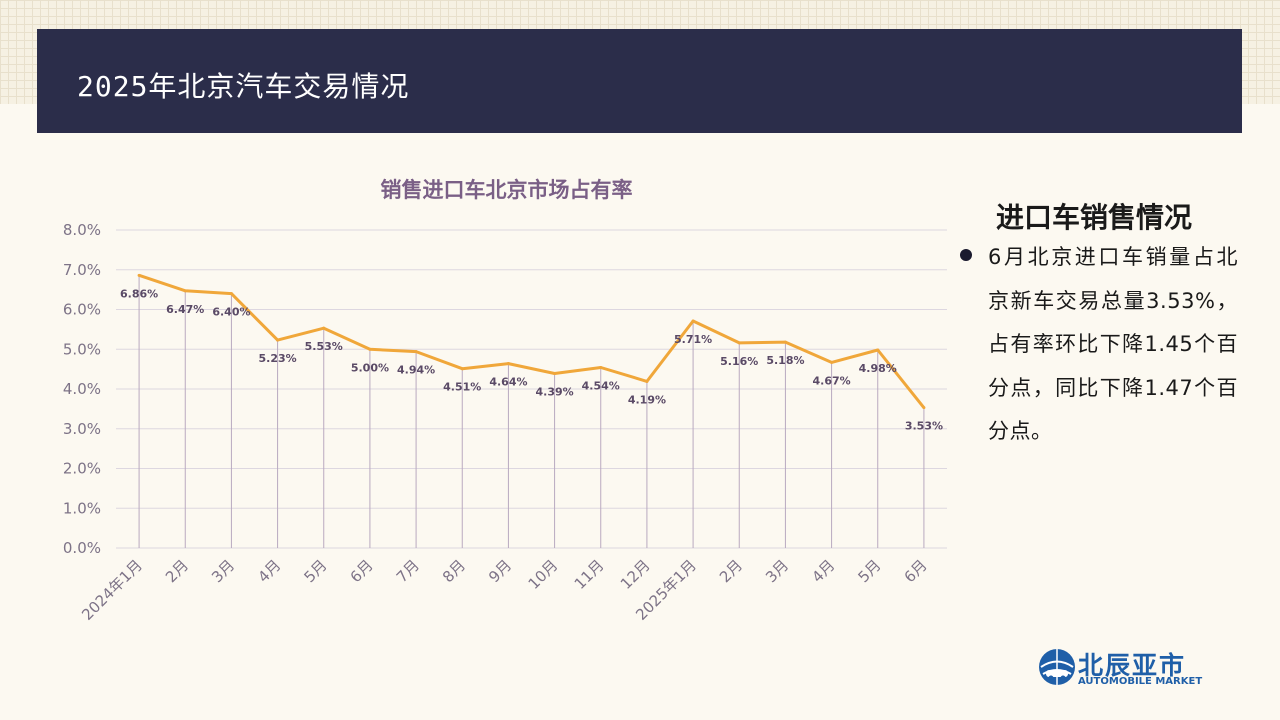 This screenshot has height=720, width=1280. What do you see at coordinates (693, 339) in the screenshot?
I see `data-label: 5.71%` at bounding box center [693, 339].